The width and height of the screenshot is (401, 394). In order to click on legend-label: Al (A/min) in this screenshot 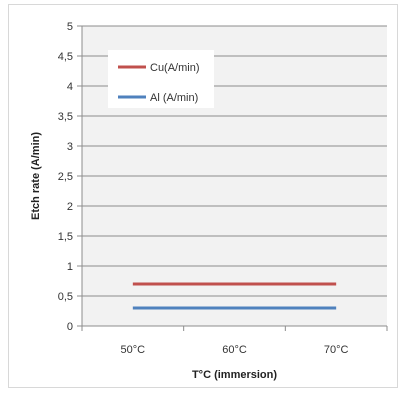, I will do `click(174, 98)`.